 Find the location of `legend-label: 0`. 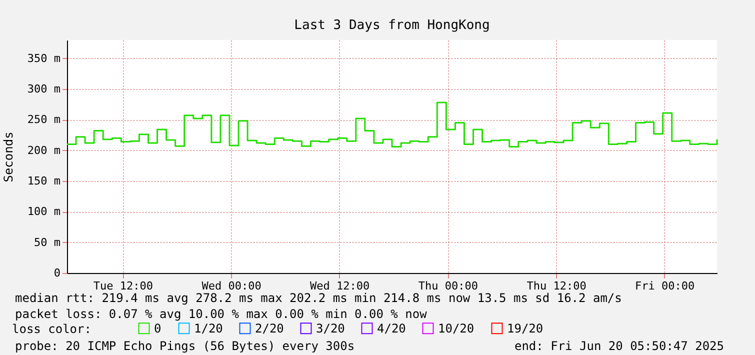

legend-label: 0 is located at coordinates (158, 328).